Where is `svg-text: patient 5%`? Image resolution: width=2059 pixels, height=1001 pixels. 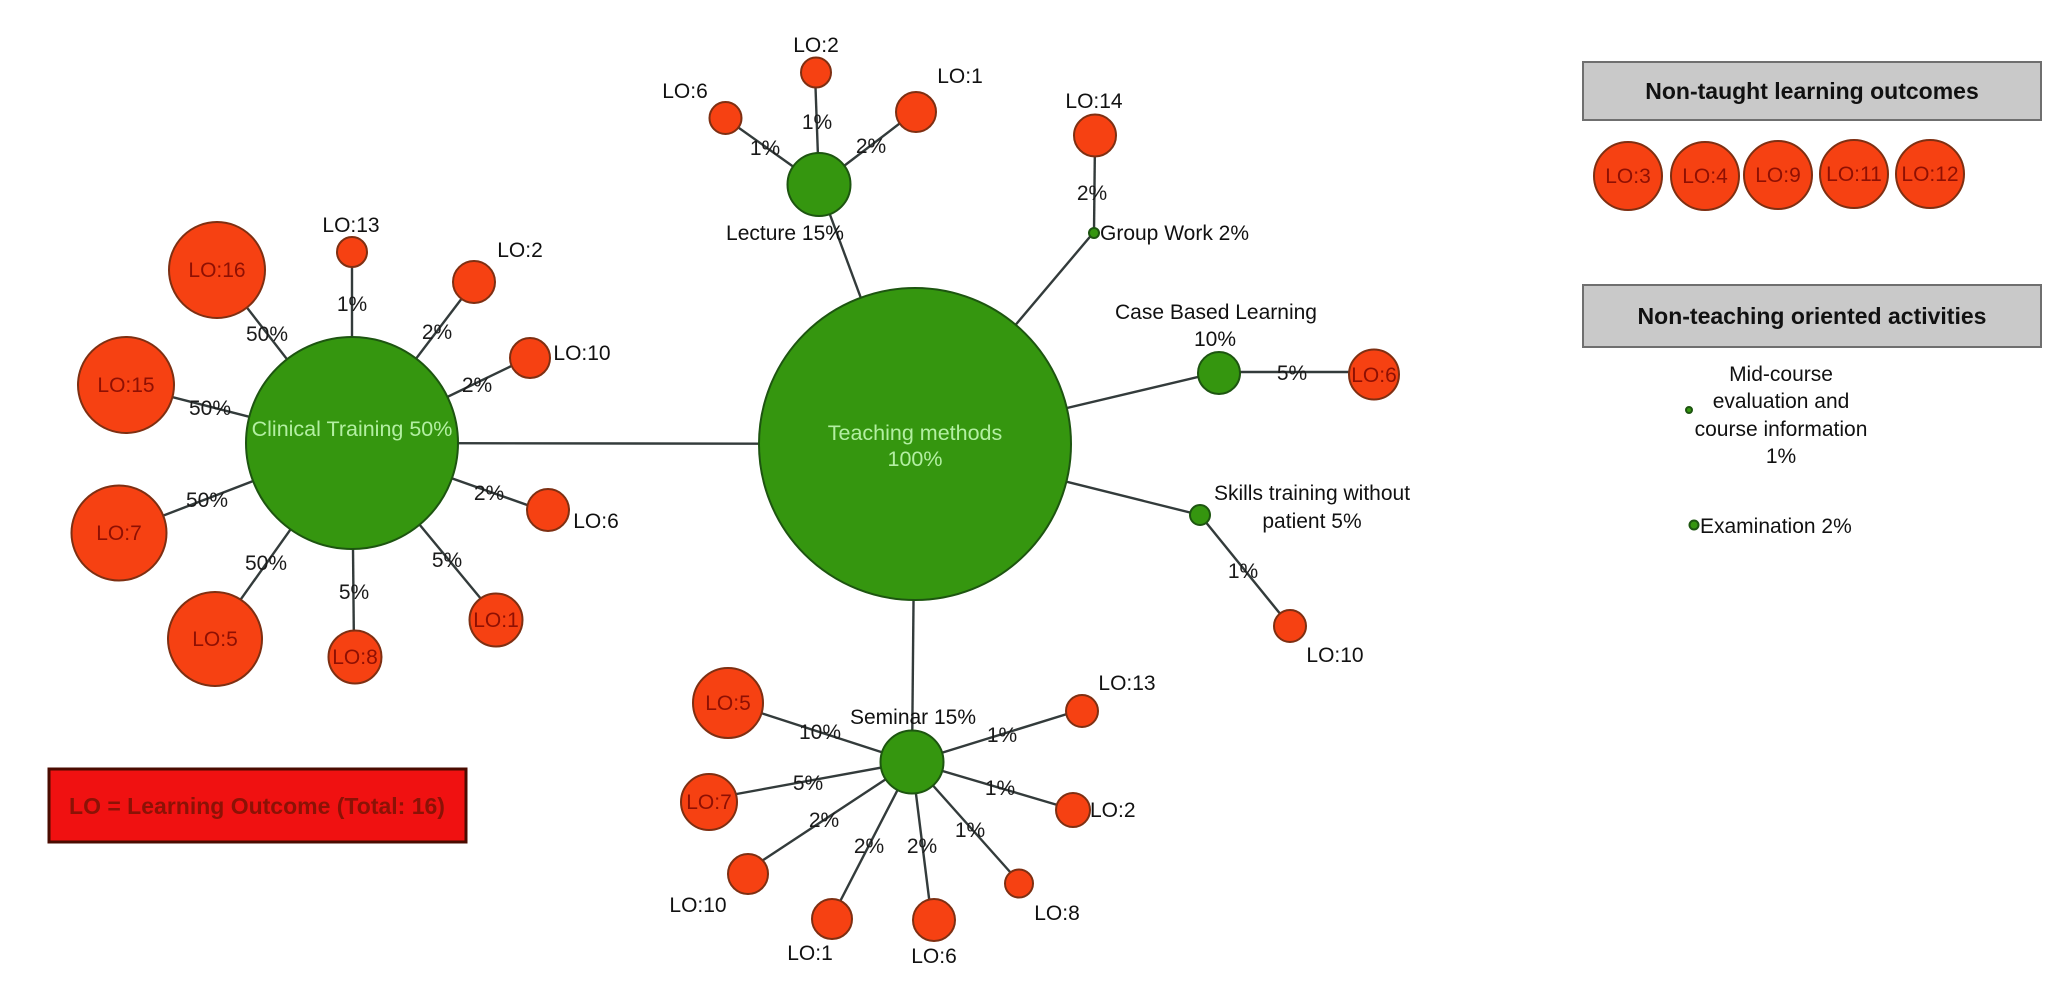 svg-text: patient 5% is located at coordinates (1311, 521).